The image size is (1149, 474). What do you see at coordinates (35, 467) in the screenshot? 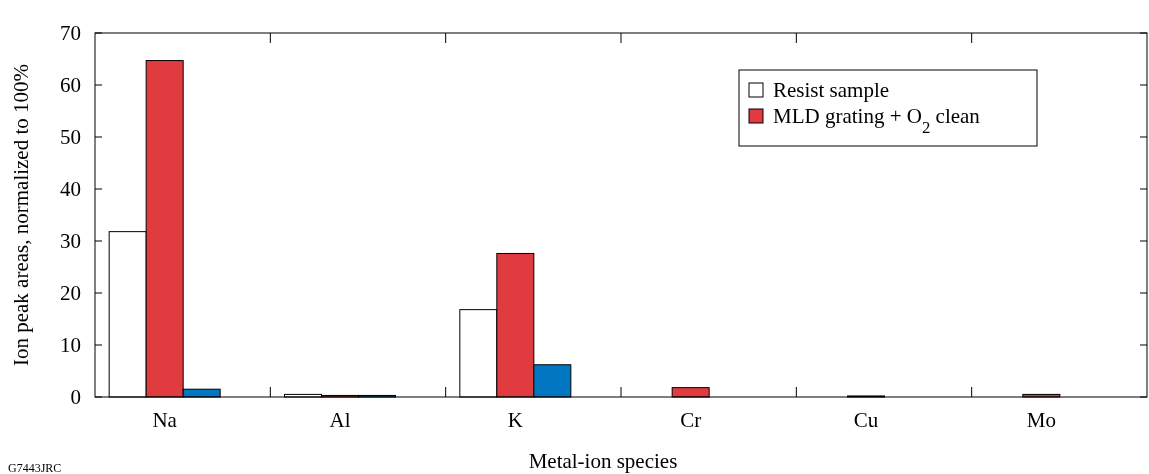
I see `text: G7443JRC` at bounding box center [35, 467].